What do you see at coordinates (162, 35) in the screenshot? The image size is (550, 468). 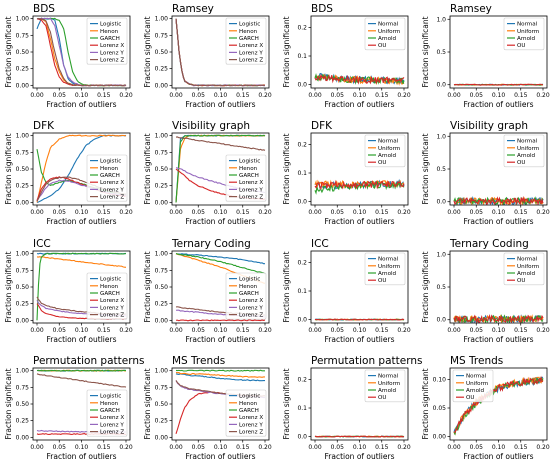 I see `y-tick-label: 0.75` at bounding box center [162, 35].